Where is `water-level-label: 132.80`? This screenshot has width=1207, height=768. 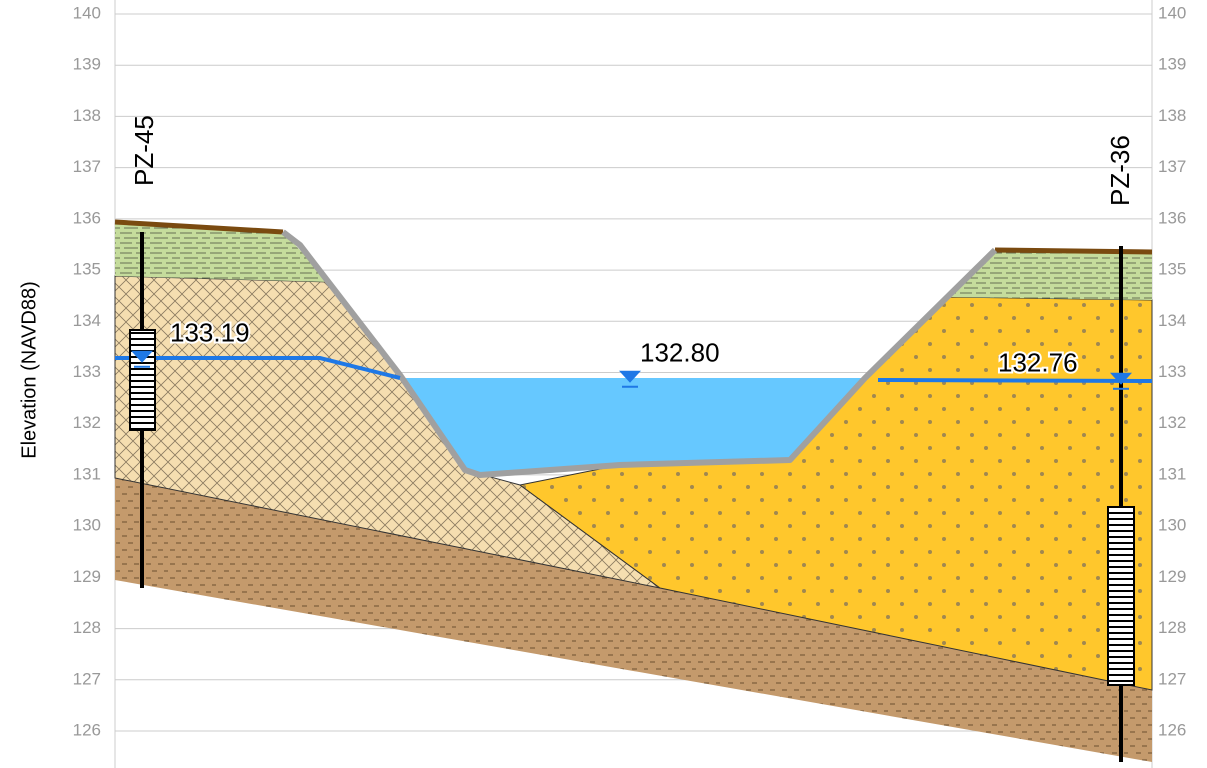 water-level-label: 132.80 is located at coordinates (680, 353).